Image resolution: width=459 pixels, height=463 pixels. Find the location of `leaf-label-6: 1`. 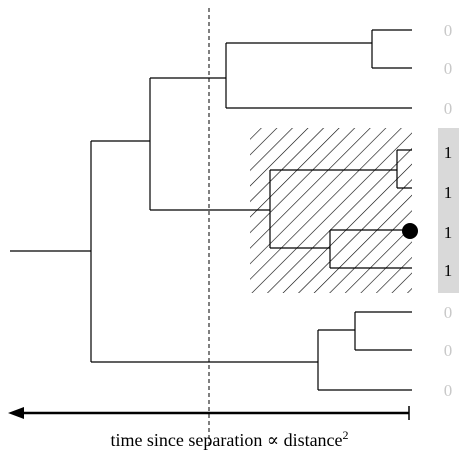

leaf-label-6: 1 is located at coordinates (448, 232).